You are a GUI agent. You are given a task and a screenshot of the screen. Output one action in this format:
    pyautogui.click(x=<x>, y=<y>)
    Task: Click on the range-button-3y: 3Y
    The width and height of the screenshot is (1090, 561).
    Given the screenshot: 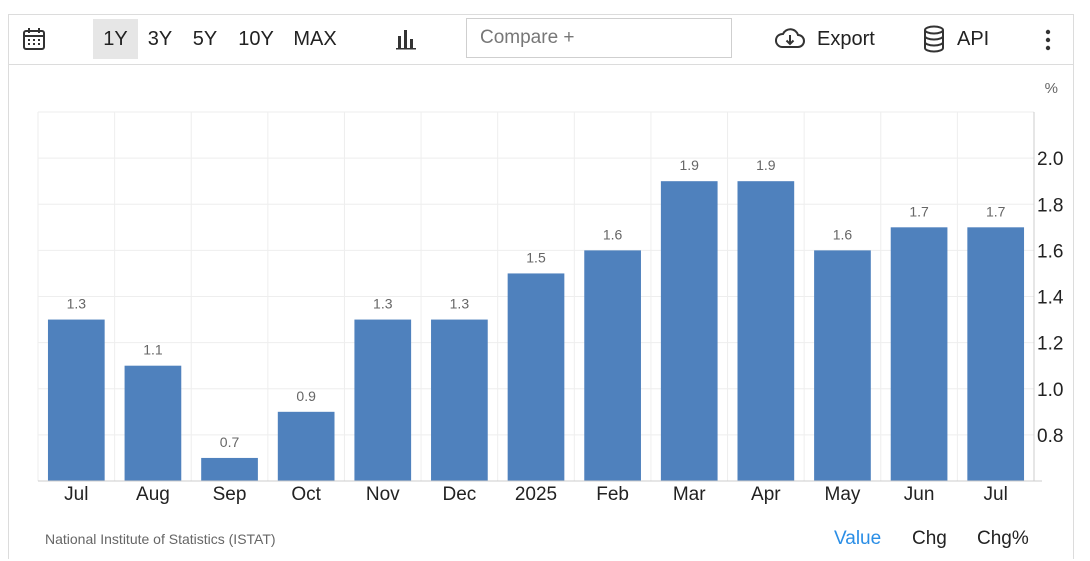 What is the action you would take?
    pyautogui.click(x=160, y=39)
    